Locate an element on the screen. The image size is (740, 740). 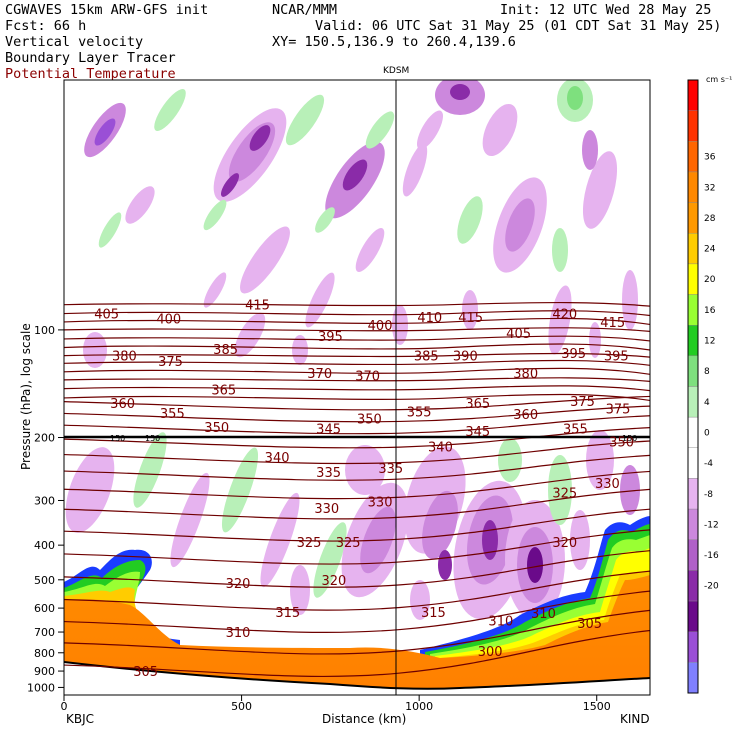
colorbar-frame is located at coordinates (693, 386).